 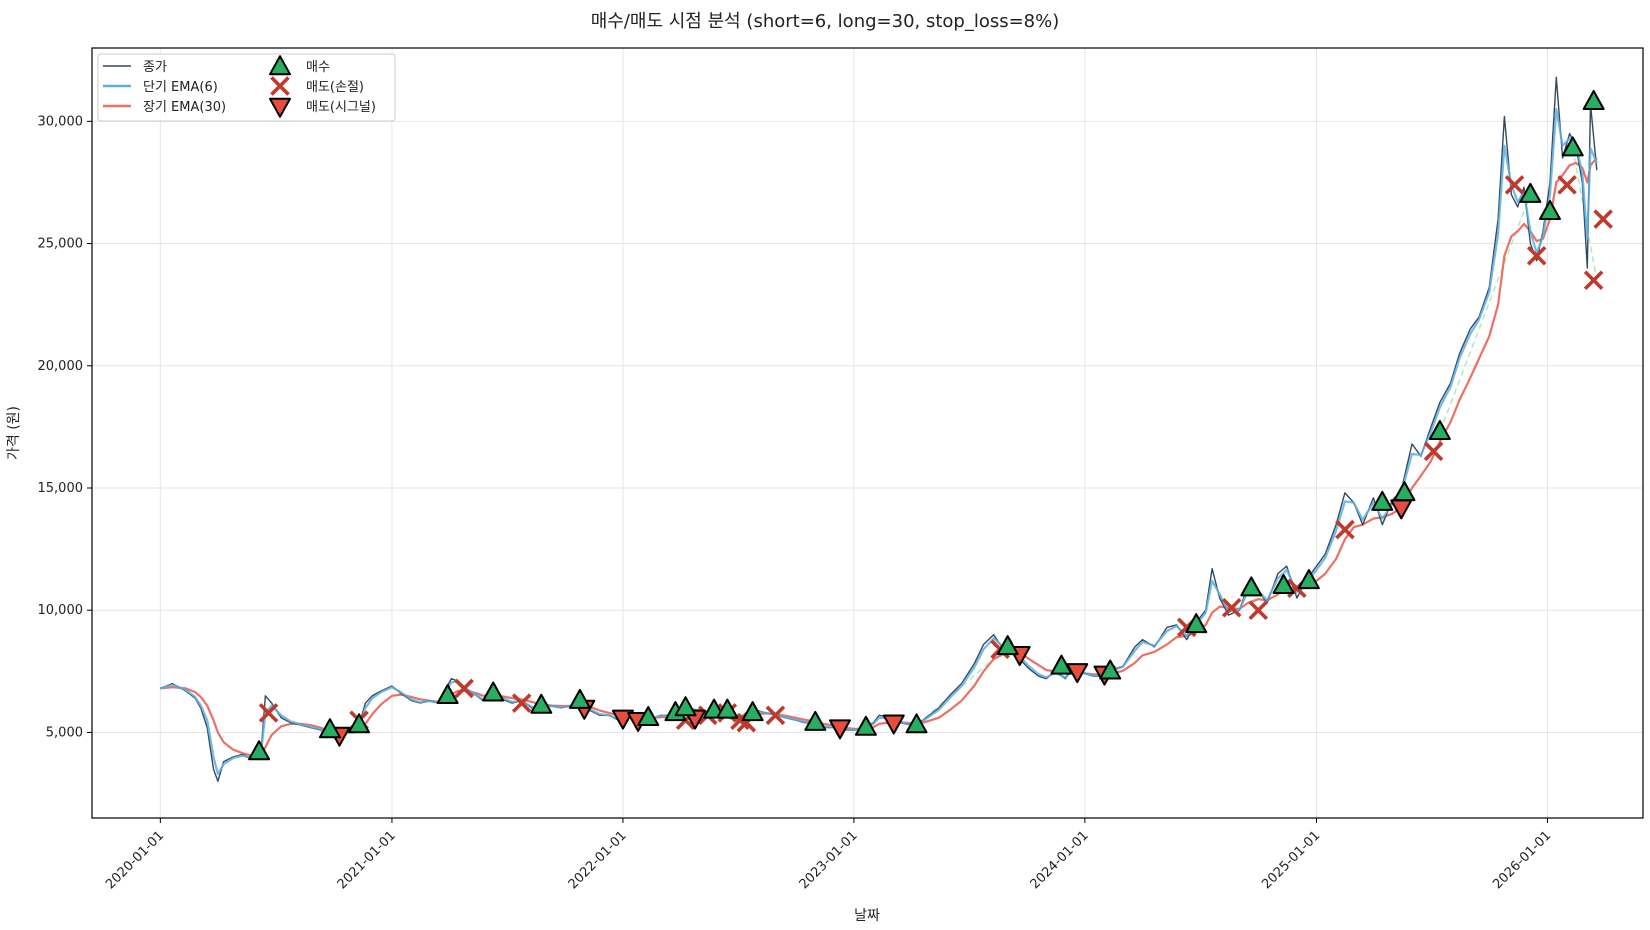 What do you see at coordinates (1060, 860) in the screenshot?
I see `x-tick-label: 2024-01-01` at bounding box center [1060, 860].